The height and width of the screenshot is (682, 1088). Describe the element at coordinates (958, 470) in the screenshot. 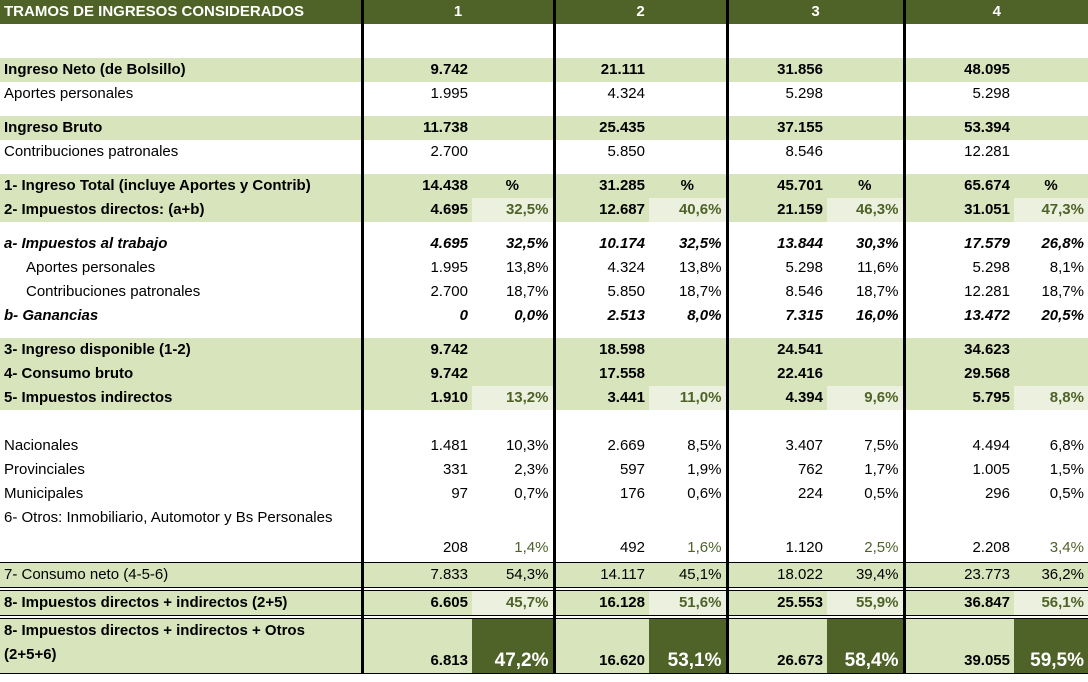

I see `value-cell: 1.005` at that location.